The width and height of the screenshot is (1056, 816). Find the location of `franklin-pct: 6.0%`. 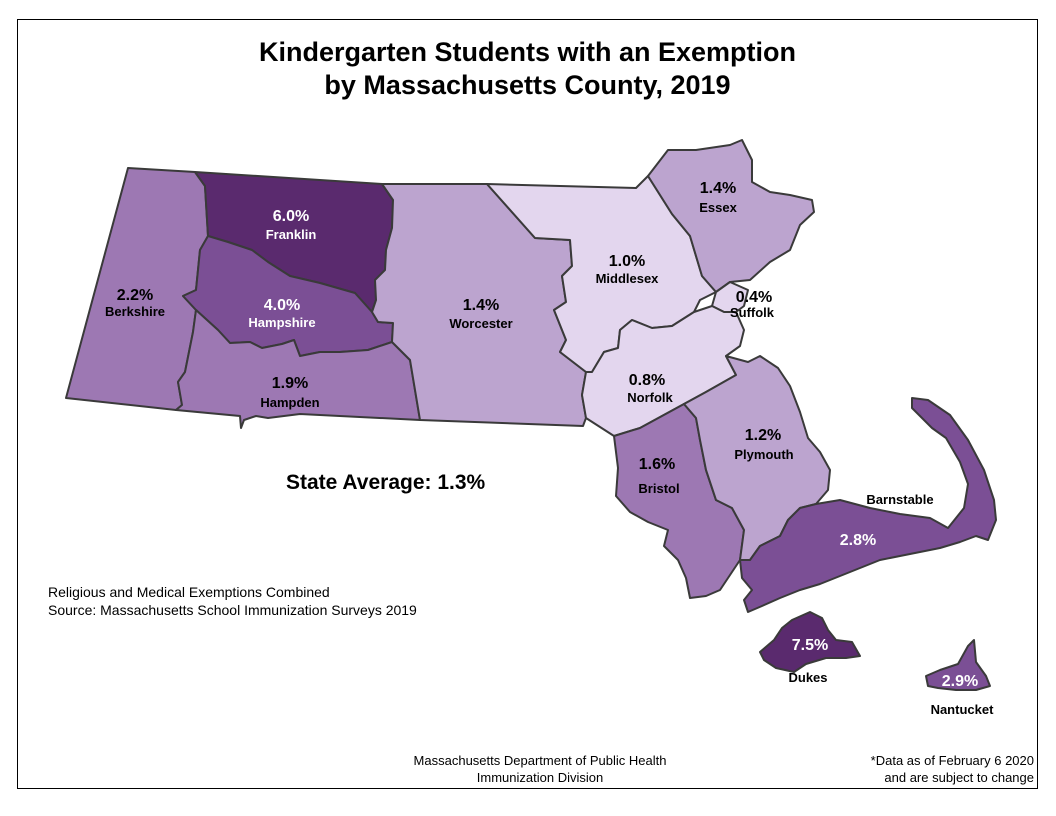

franklin-pct: 6.0% is located at coordinates (291, 216).